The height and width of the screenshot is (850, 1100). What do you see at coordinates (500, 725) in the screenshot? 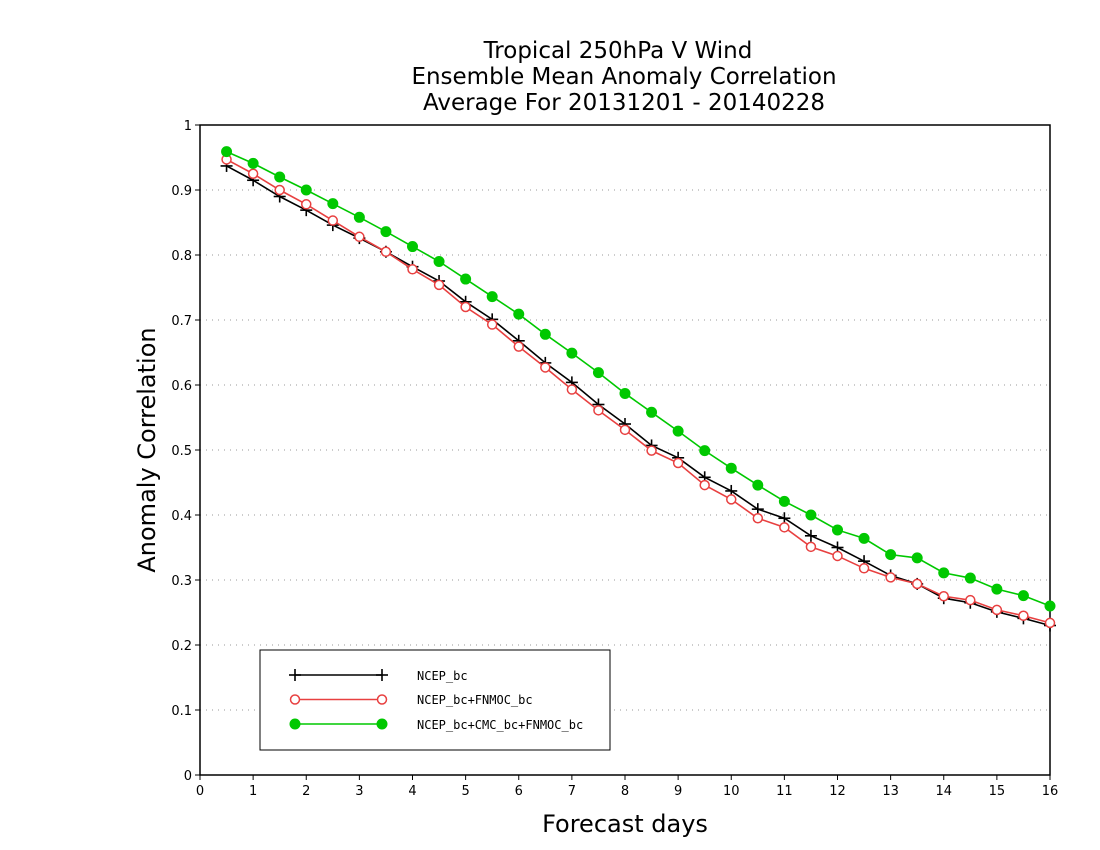
I see `legend-label-ncep-cmc-fnmoc: NCEP_bc+CMC_bc+FNMOC_bc` at bounding box center [500, 725].